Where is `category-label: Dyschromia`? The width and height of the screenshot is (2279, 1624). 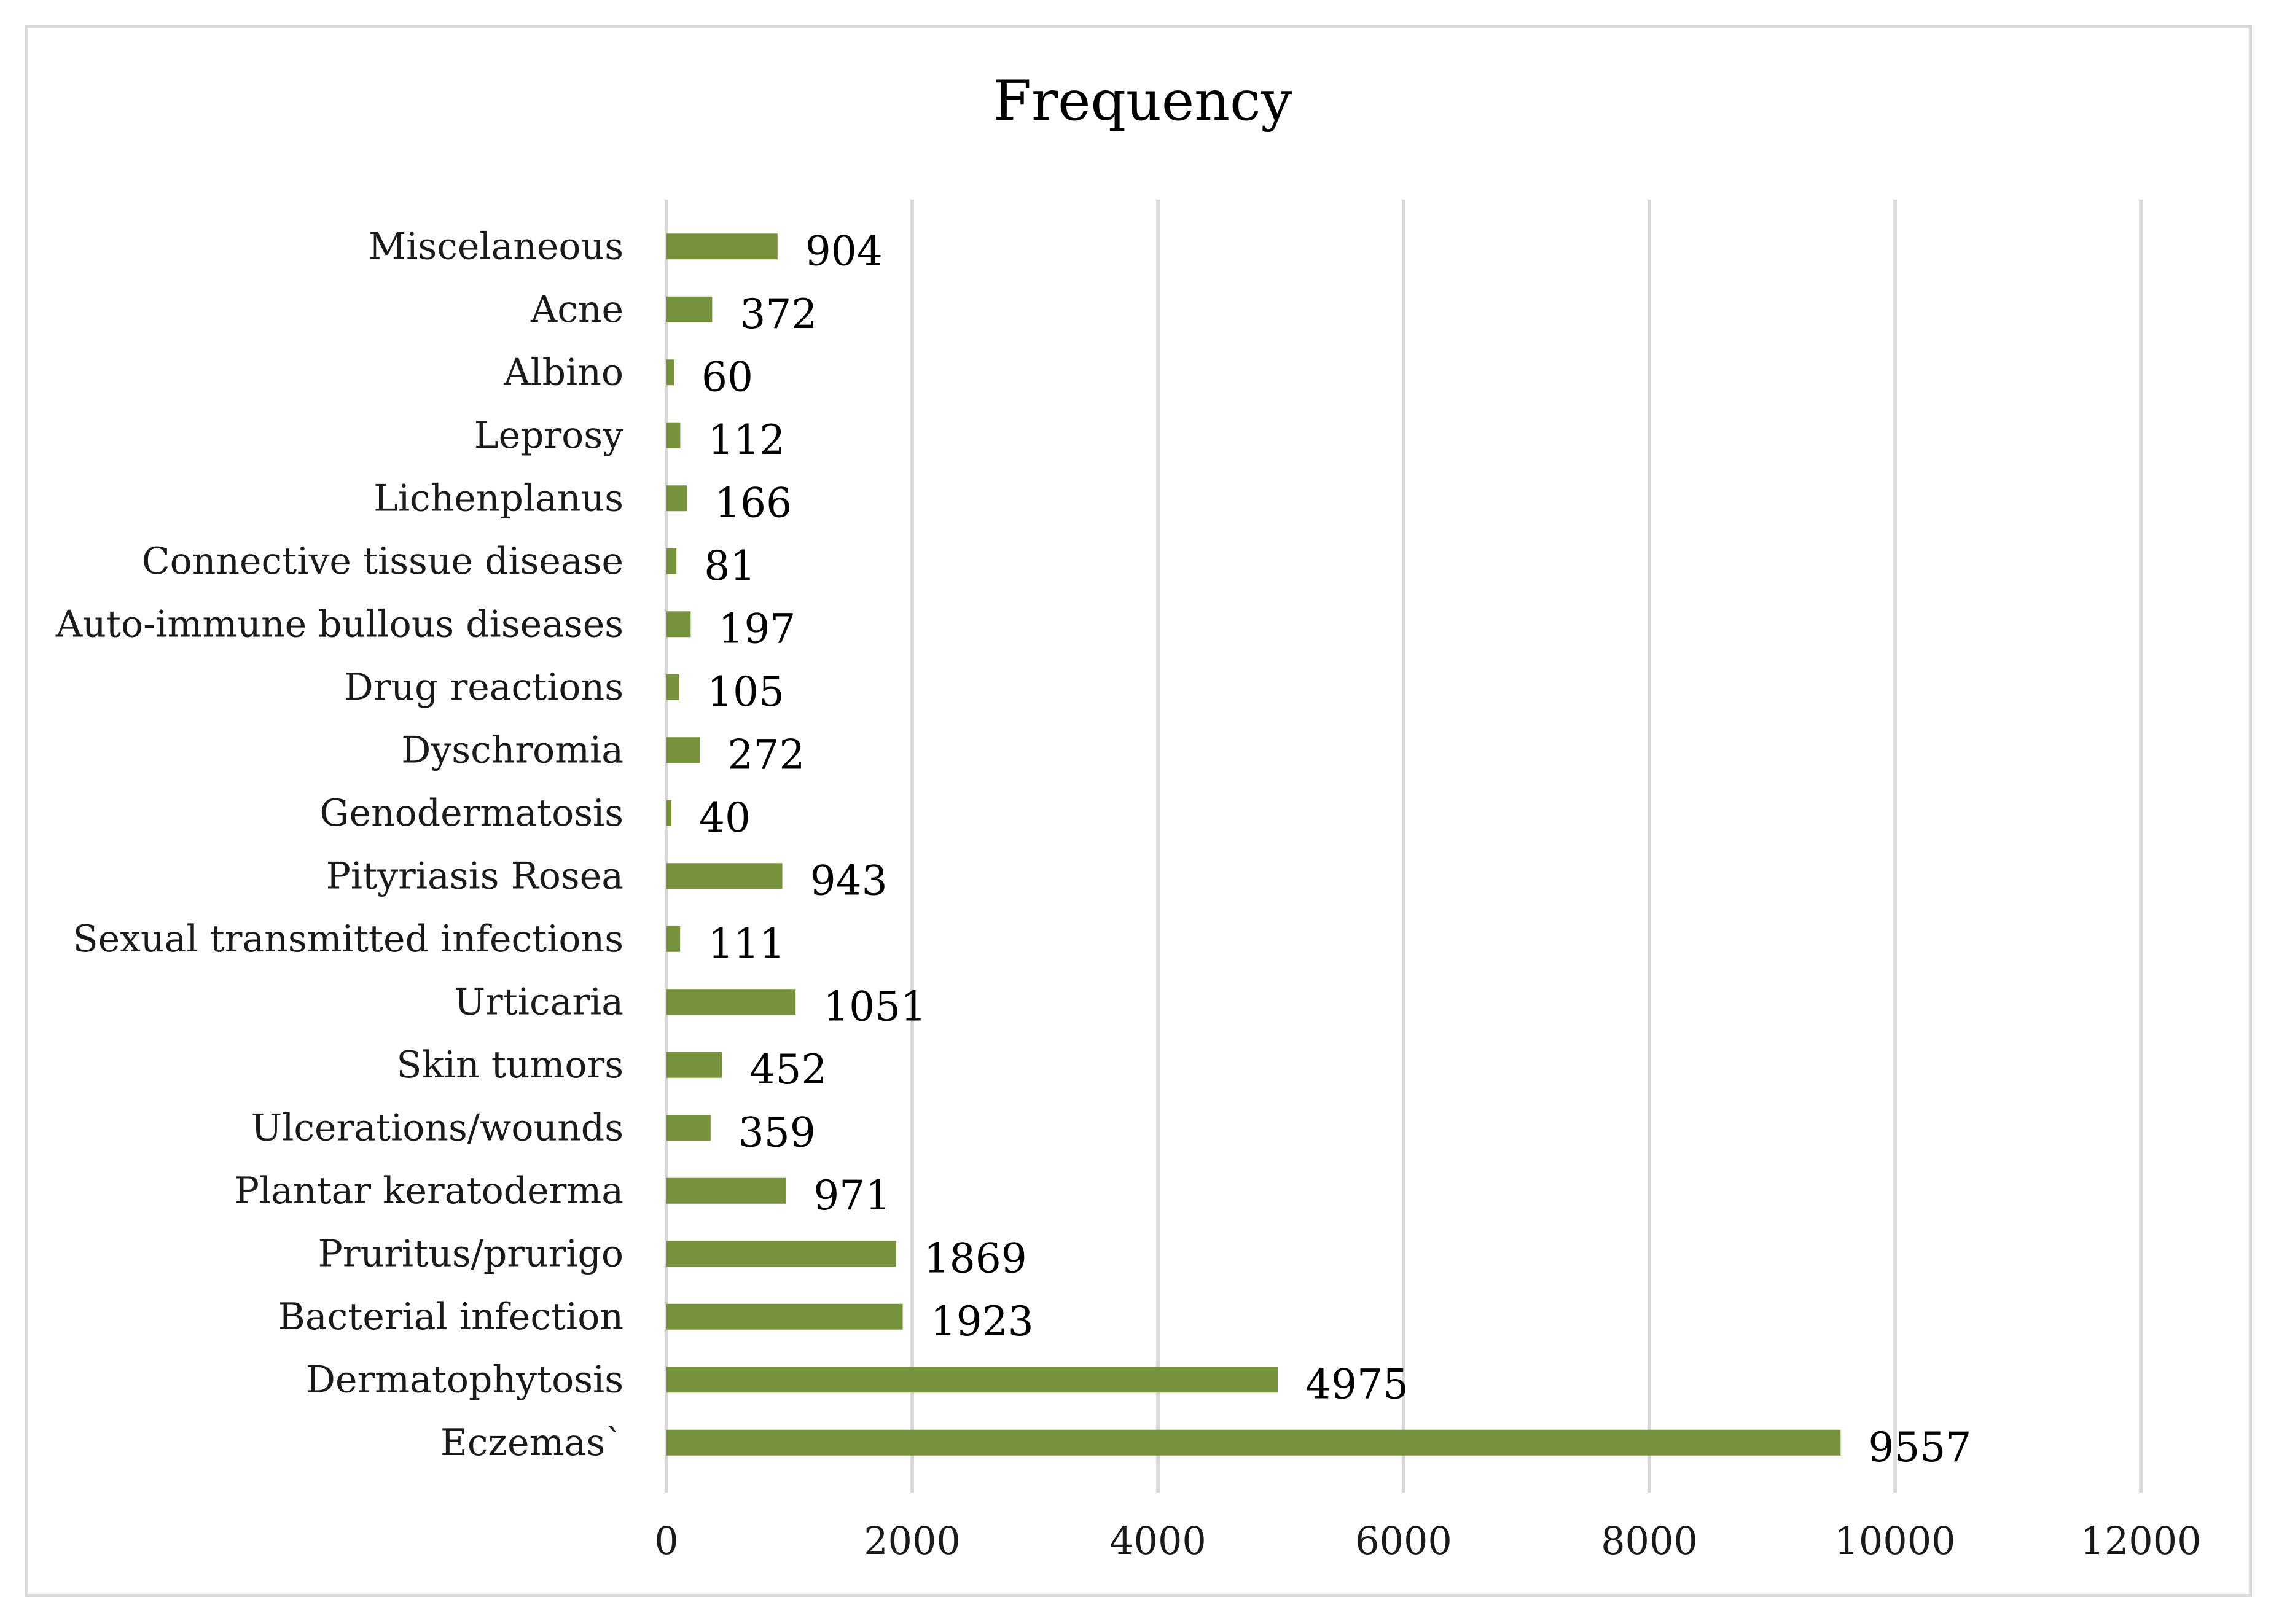
category-label: Dyschromia is located at coordinates (513, 749).